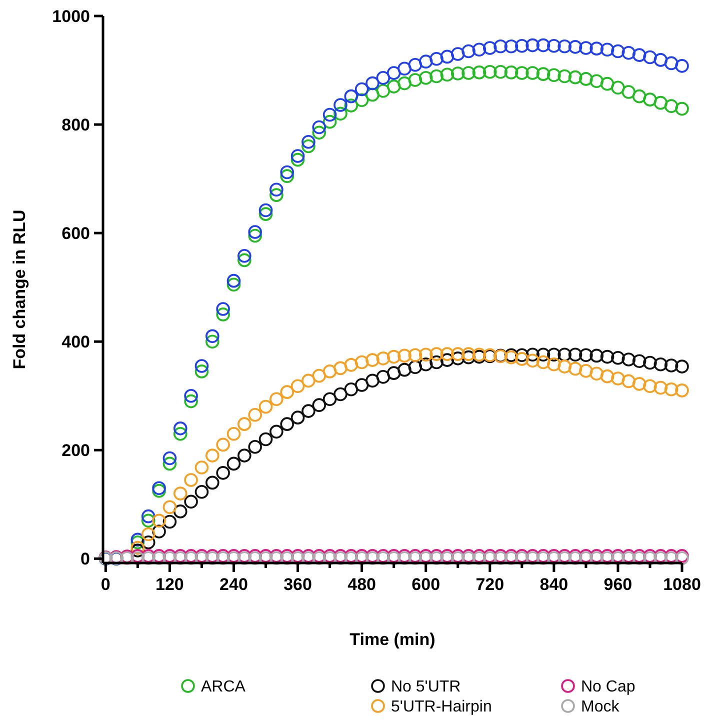 The image size is (710, 726). Describe the element at coordinates (76, 342) in the screenshot. I see `y-tick-label: 400` at that location.